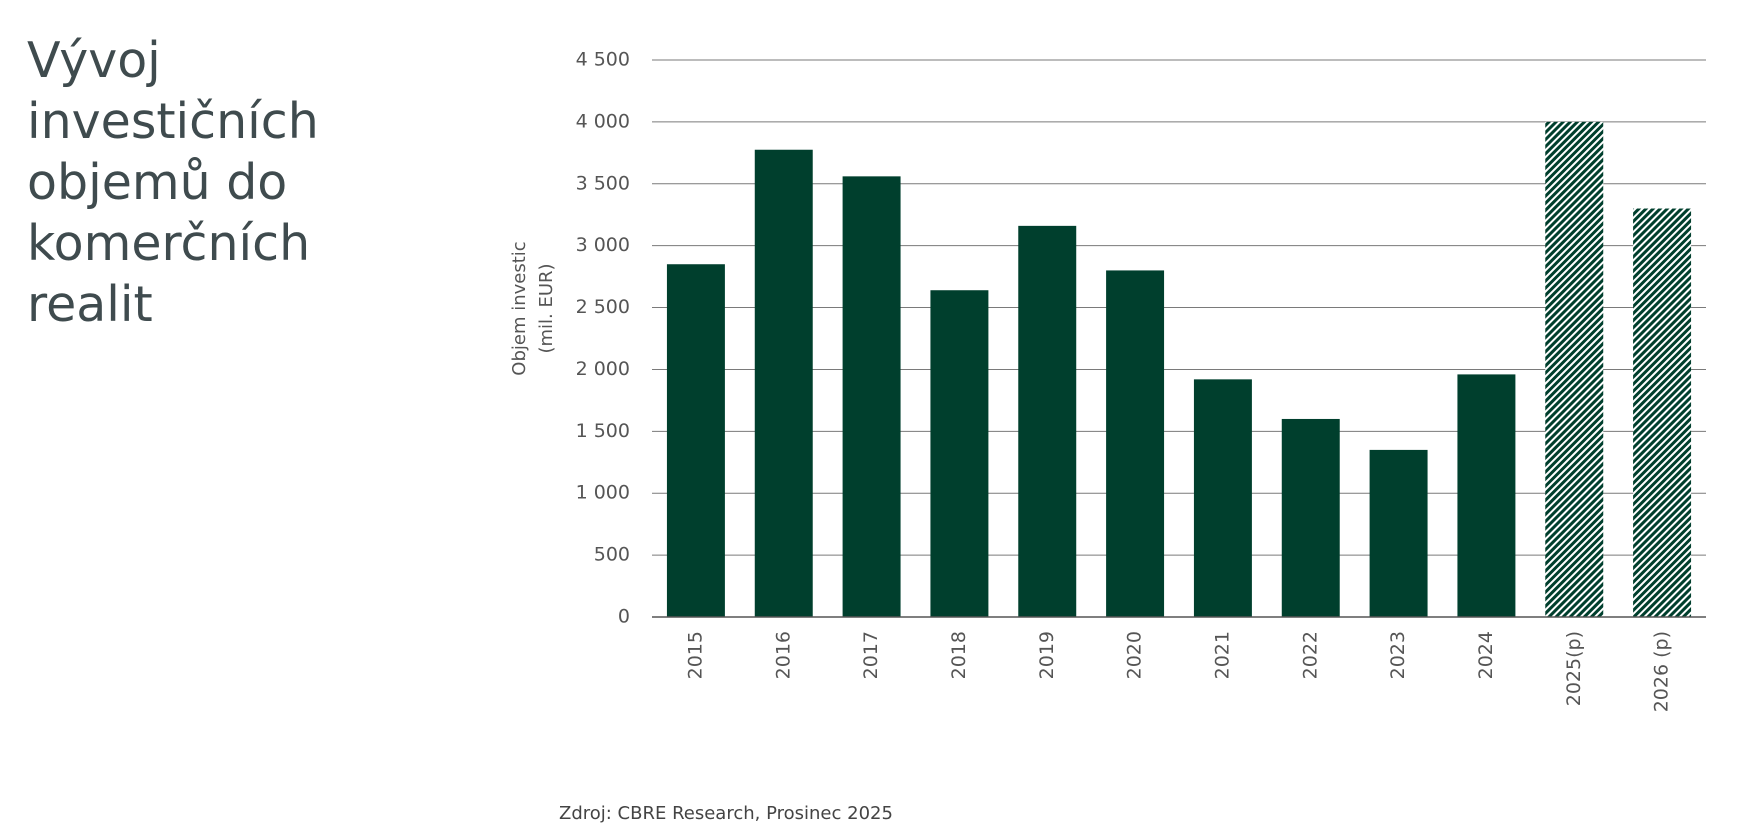  What do you see at coordinates (603, 369) in the screenshot?
I see `y-tick-label: 2 000` at bounding box center [603, 369].